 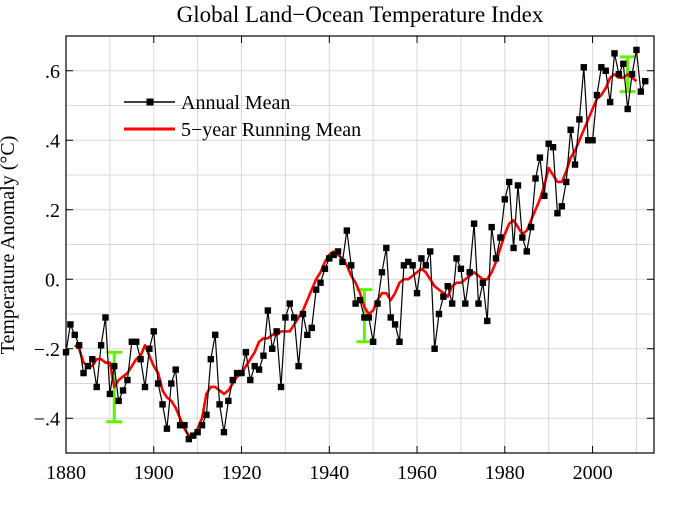 I want to click on y-tick-label: .6, so click(x=52, y=72).